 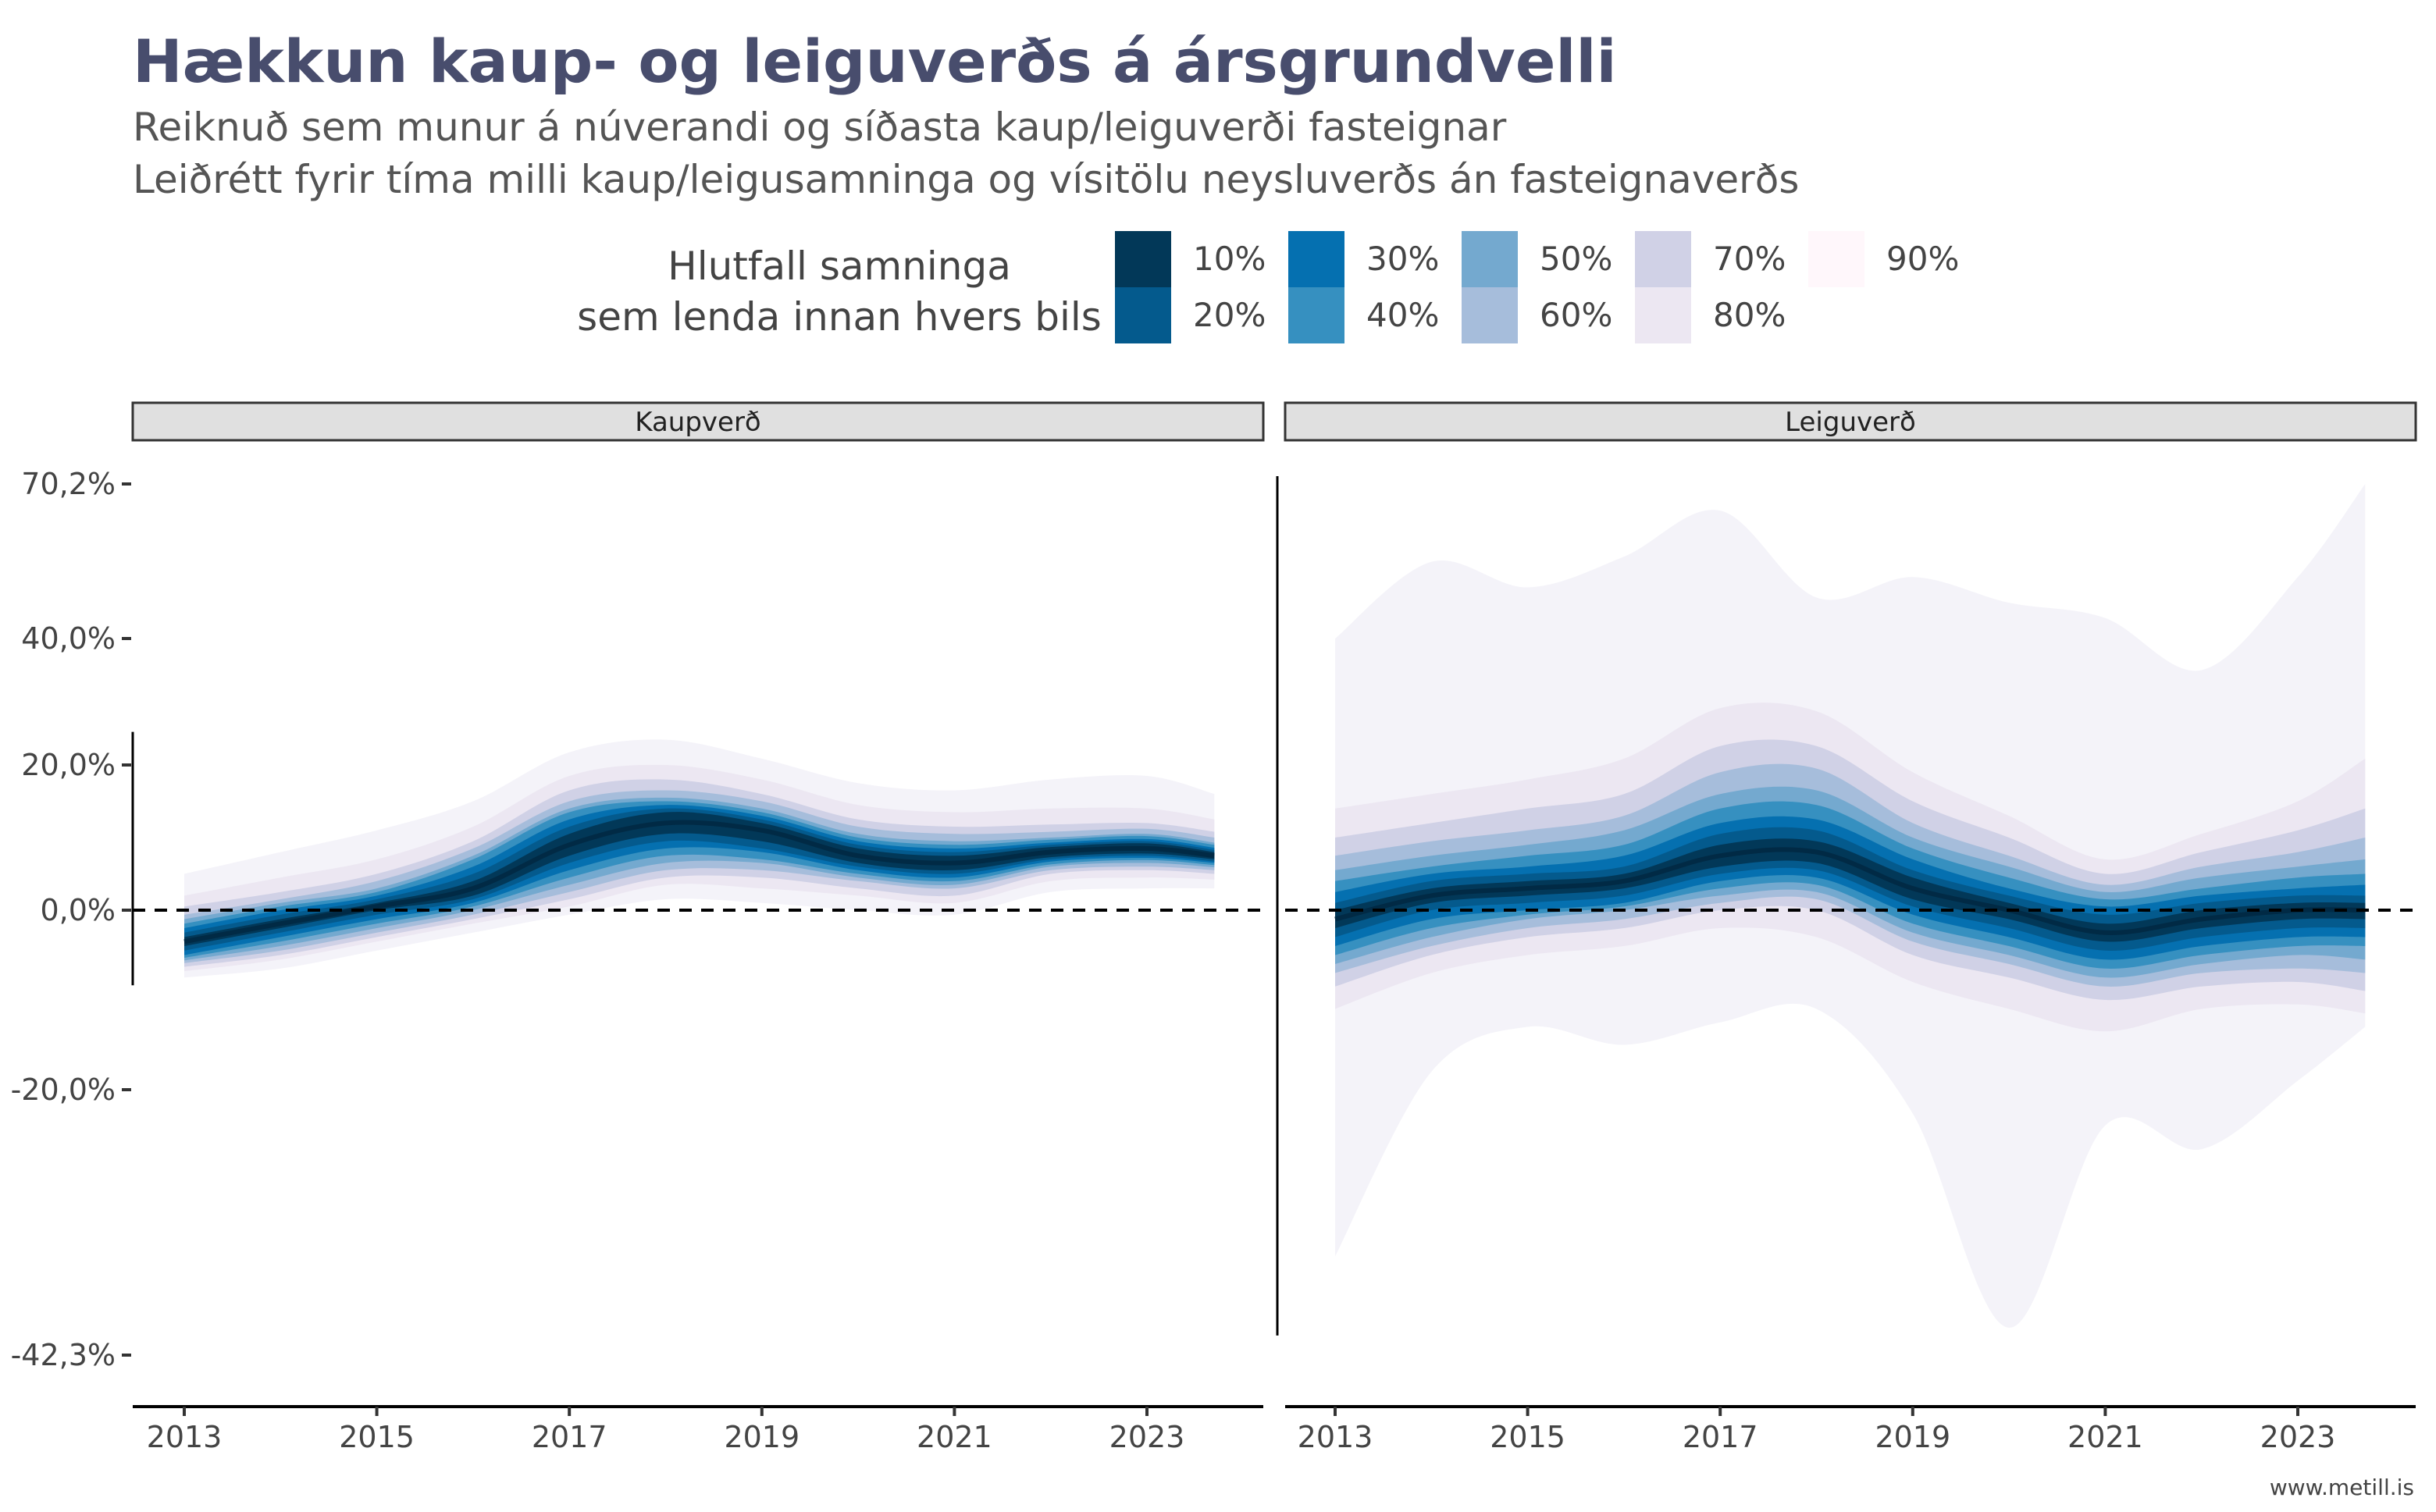 I want to click on band-10pct, so click(x=1850, y=890).